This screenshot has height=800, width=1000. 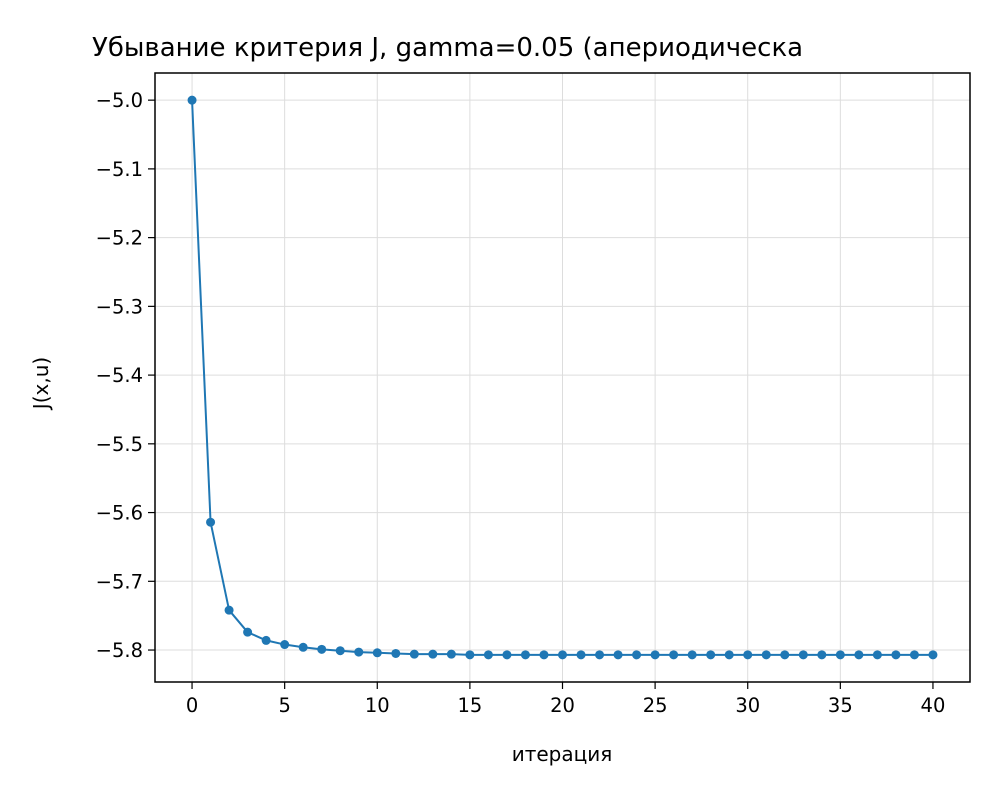 I want to click on x-axis-ticks: 0 5 10 15 20 25 30 35 40, so click(x=566, y=699).